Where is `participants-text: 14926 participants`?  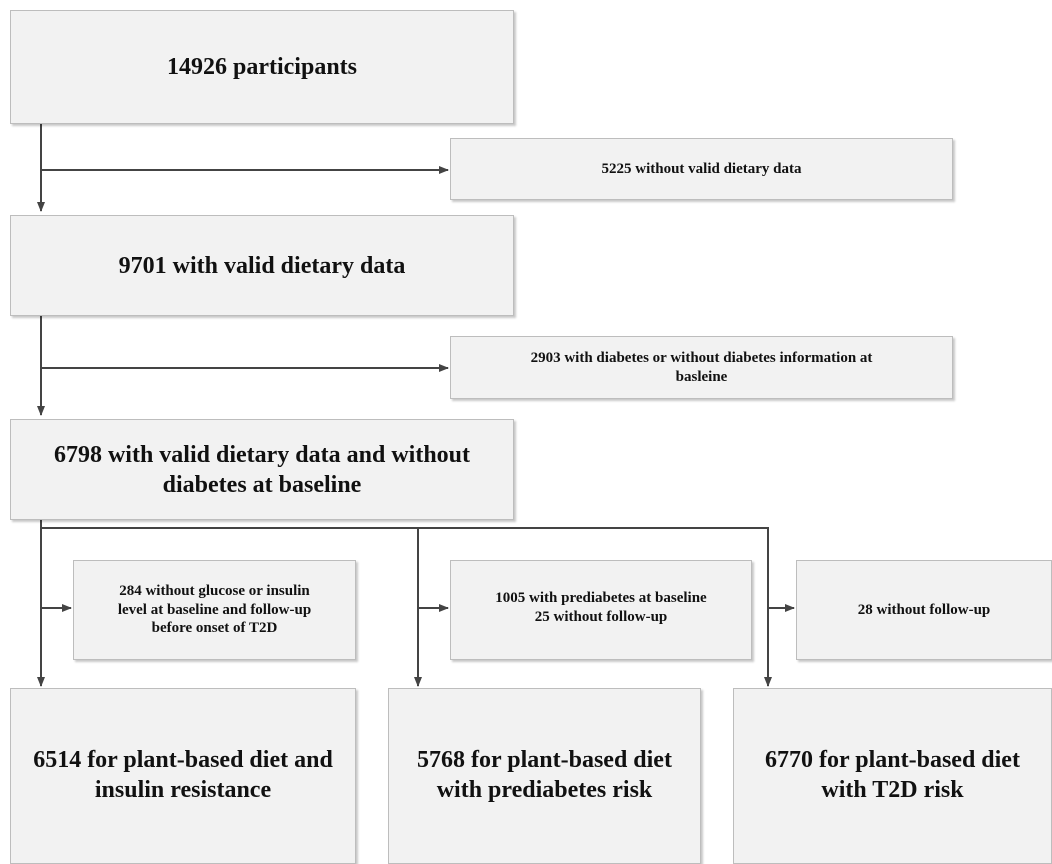 participants-text: 14926 participants is located at coordinates (261, 67).